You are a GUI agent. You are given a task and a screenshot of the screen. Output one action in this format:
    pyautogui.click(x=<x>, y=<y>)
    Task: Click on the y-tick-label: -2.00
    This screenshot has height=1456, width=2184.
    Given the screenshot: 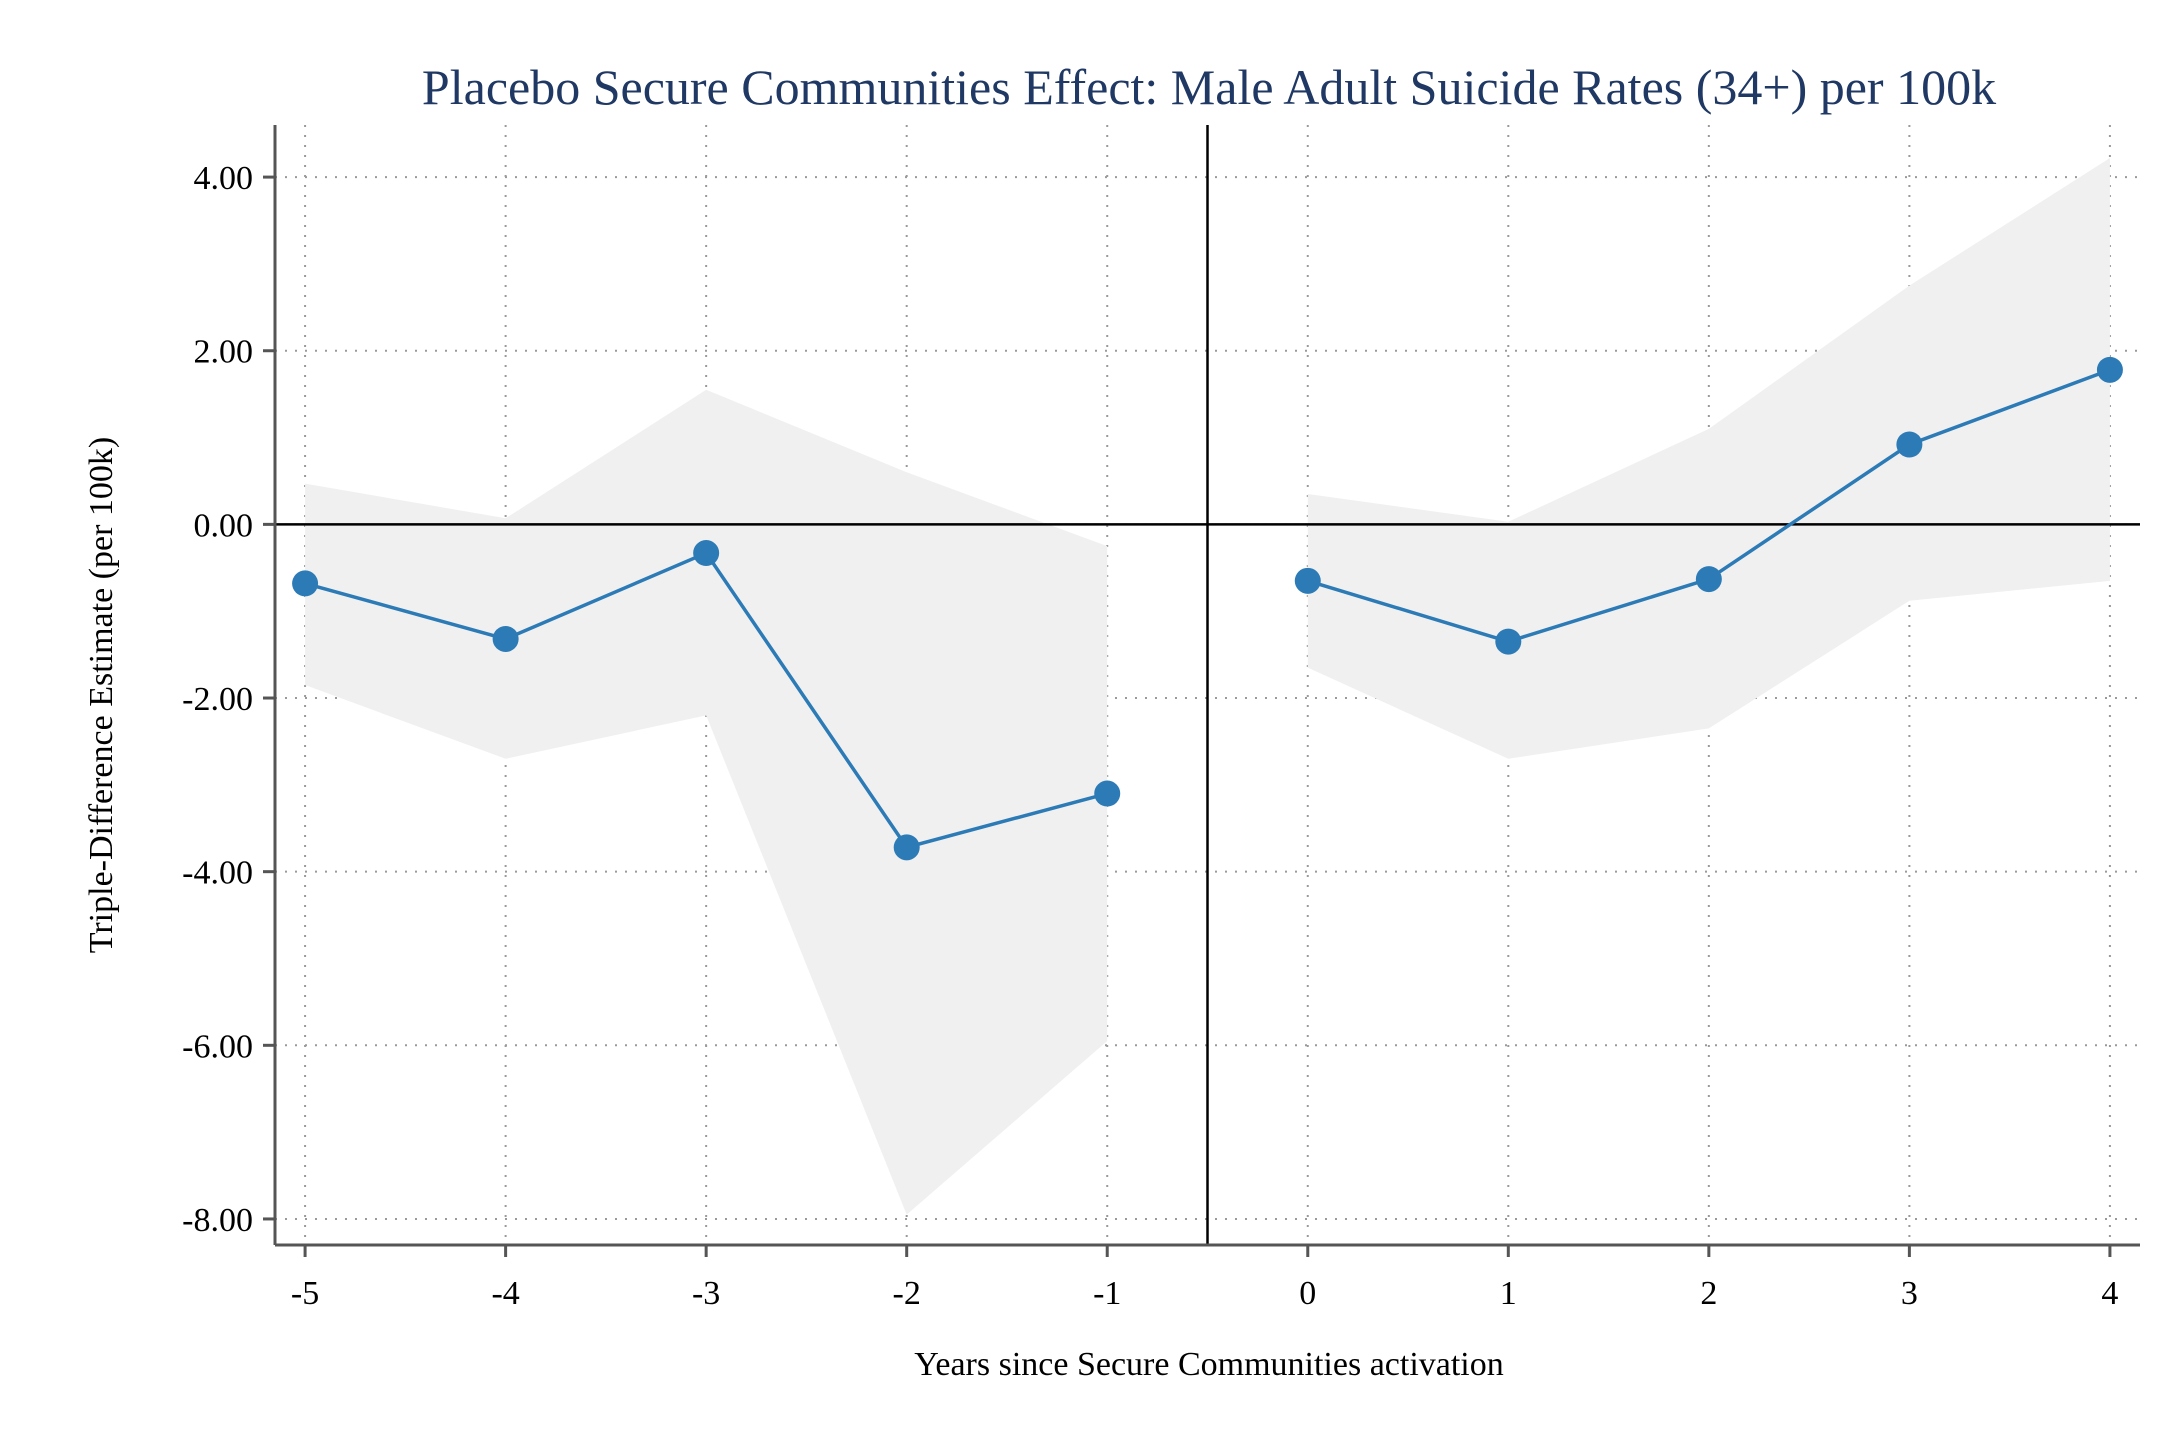 What is the action you would take?
    pyautogui.click(x=217, y=699)
    